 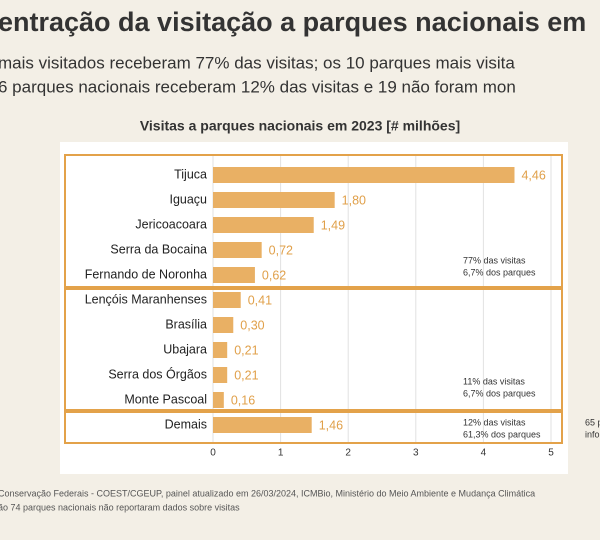 What do you see at coordinates (186, 324) in the screenshot?
I see `category-label: Brasília` at bounding box center [186, 324].